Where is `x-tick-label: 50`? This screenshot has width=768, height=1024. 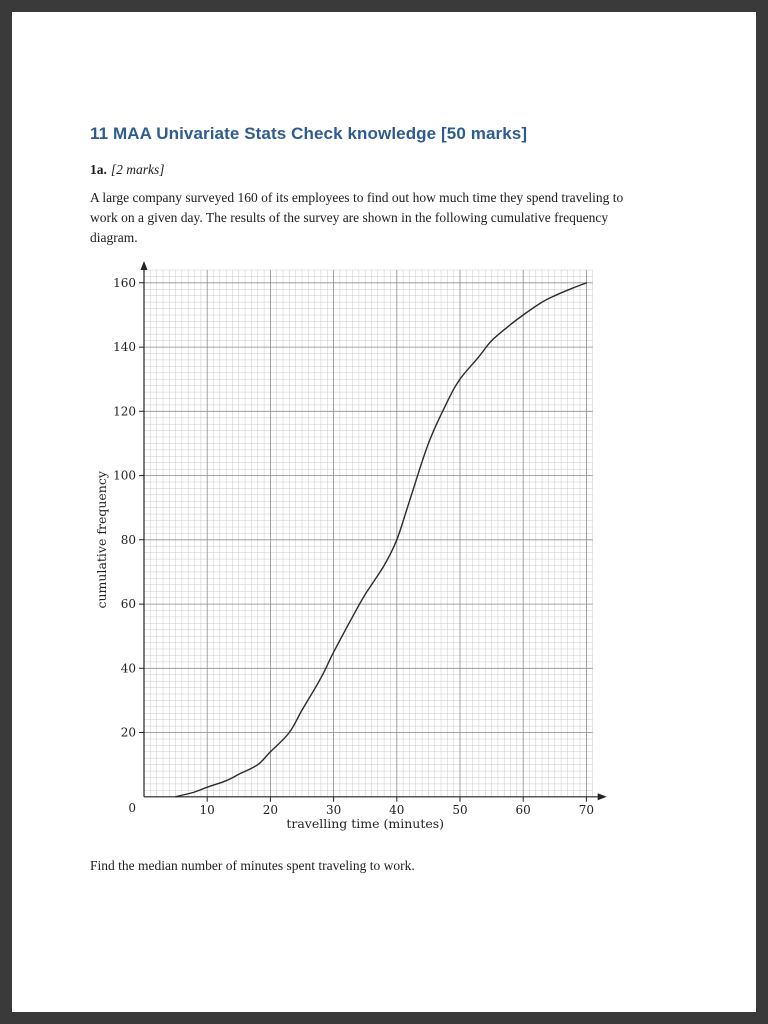
x-tick-label: 50 is located at coordinates (459, 809).